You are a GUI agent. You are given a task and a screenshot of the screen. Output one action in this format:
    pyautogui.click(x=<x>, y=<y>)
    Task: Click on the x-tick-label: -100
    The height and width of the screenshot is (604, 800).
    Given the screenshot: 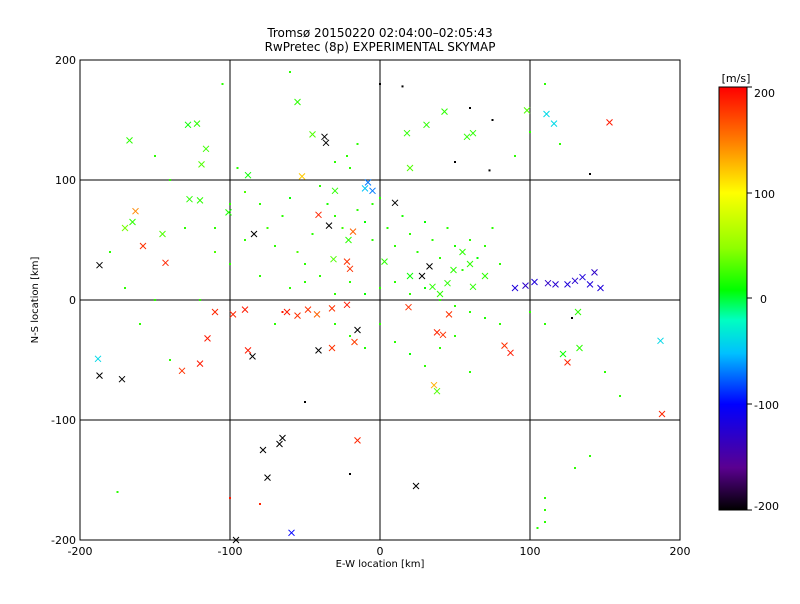 What is the action you would take?
    pyautogui.click(x=230, y=551)
    